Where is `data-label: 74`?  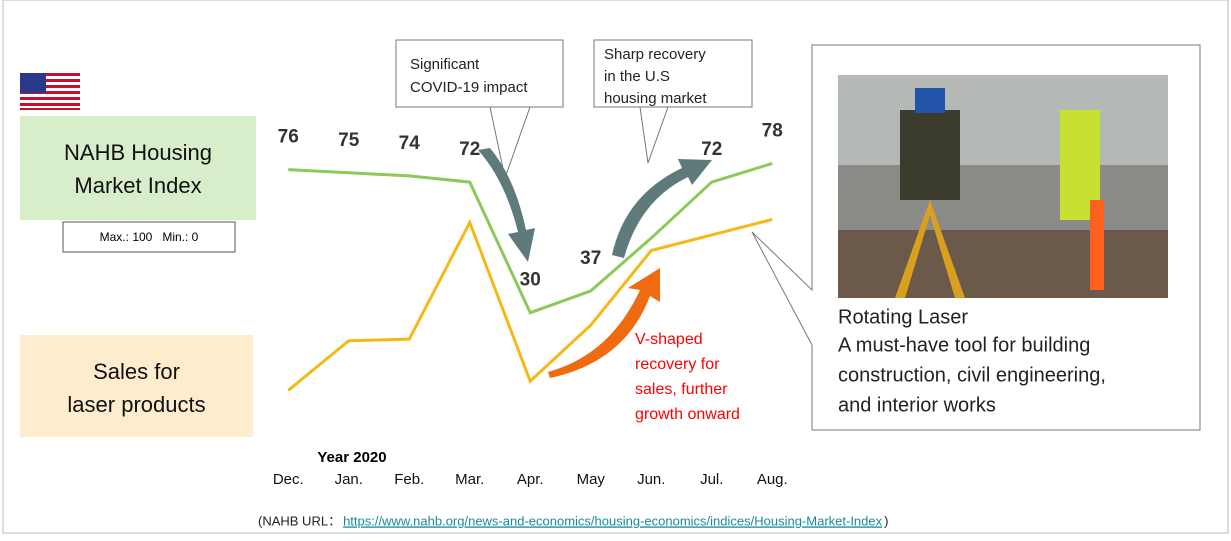
data-label: 74 is located at coordinates (410, 143).